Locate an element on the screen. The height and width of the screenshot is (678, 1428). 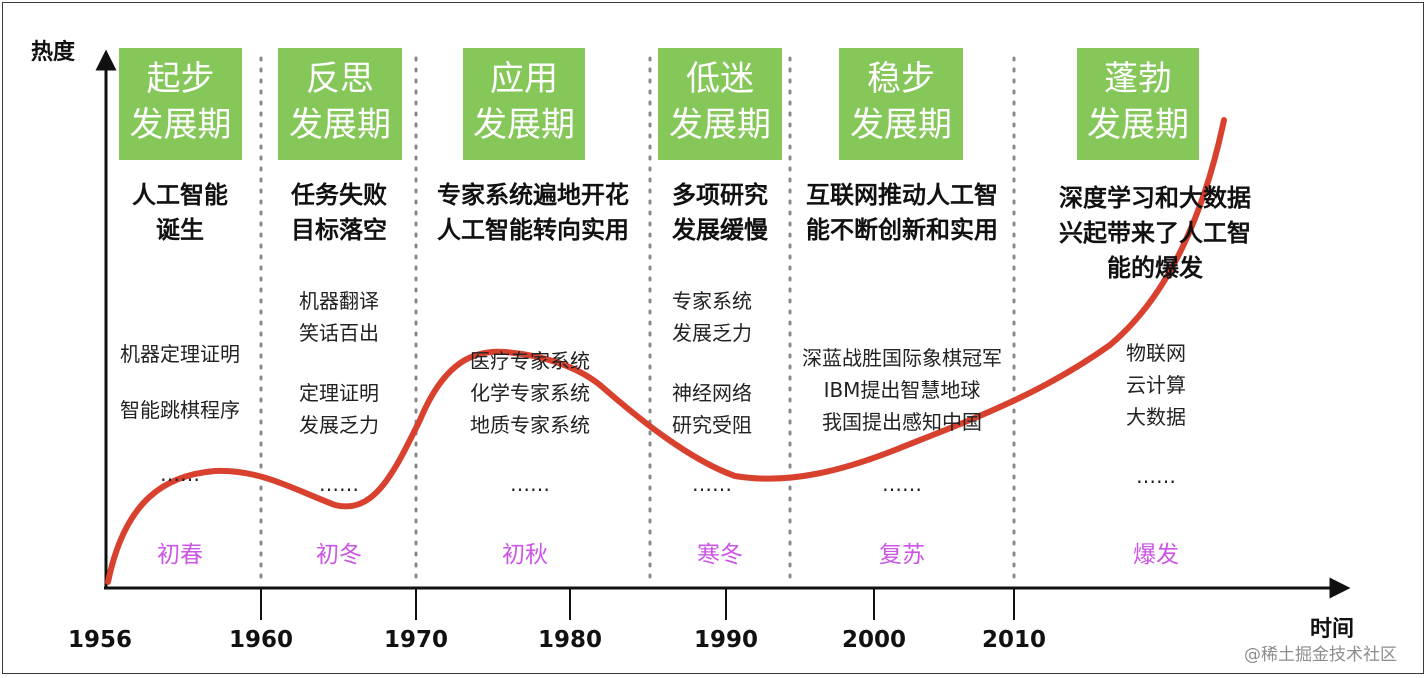
era-1-detail-item: 智能跳棋程序 is located at coordinates (180, 410).